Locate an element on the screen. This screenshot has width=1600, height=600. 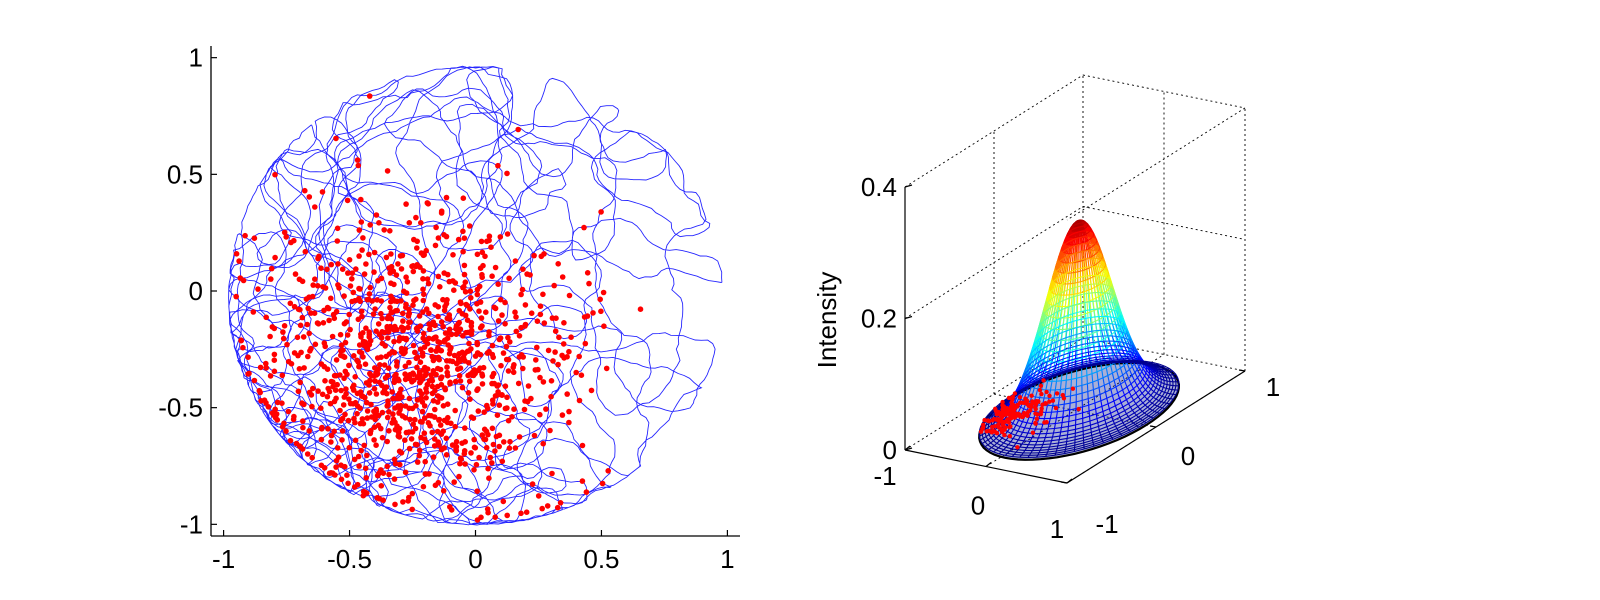
grid-line is located at coordinates (1156, 164).